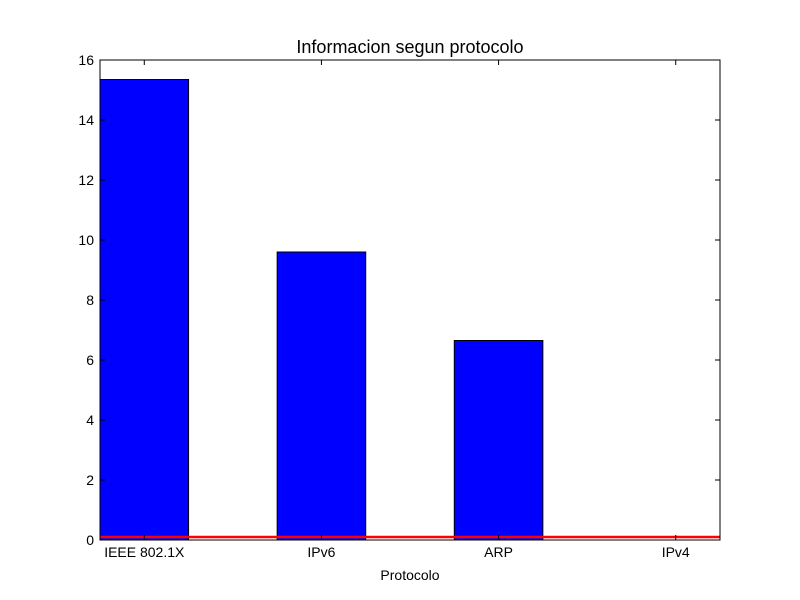  Describe the element at coordinates (90, 300) in the screenshot. I see `y-tick-label-4: 8` at that location.